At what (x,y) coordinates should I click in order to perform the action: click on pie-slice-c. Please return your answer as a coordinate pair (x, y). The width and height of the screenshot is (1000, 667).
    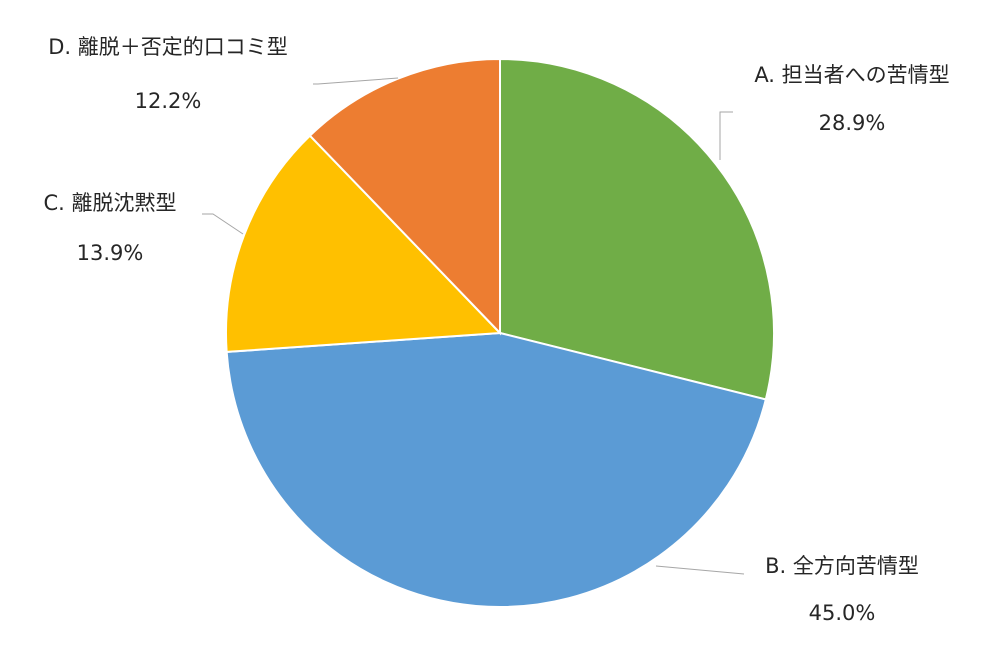
    Looking at the image, I should click on (364, 243).